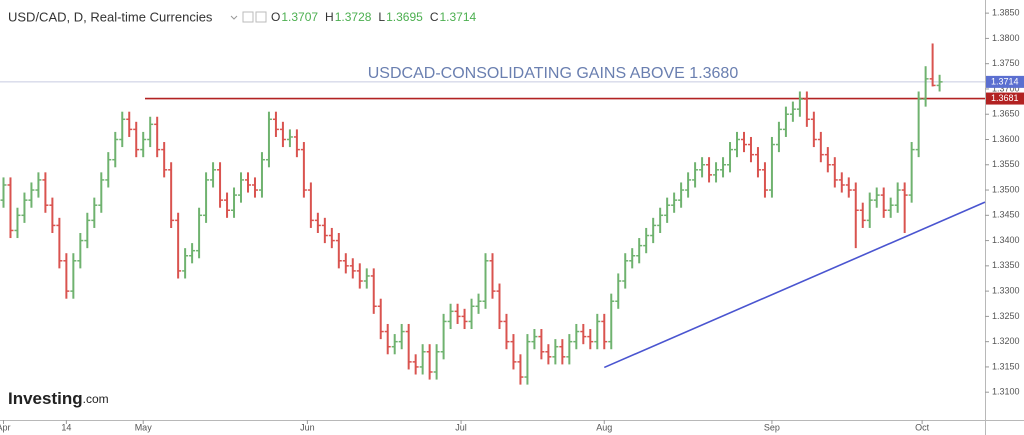 Image resolution: width=1024 pixels, height=435 pixels. Describe the element at coordinates (1006, 38) in the screenshot. I see `y-tick-label: 1.3800` at that location.